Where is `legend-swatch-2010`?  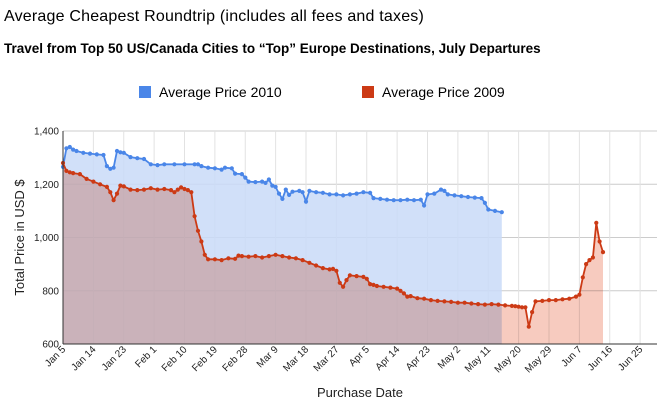
legend-swatch-2010 is located at coordinates (145, 92).